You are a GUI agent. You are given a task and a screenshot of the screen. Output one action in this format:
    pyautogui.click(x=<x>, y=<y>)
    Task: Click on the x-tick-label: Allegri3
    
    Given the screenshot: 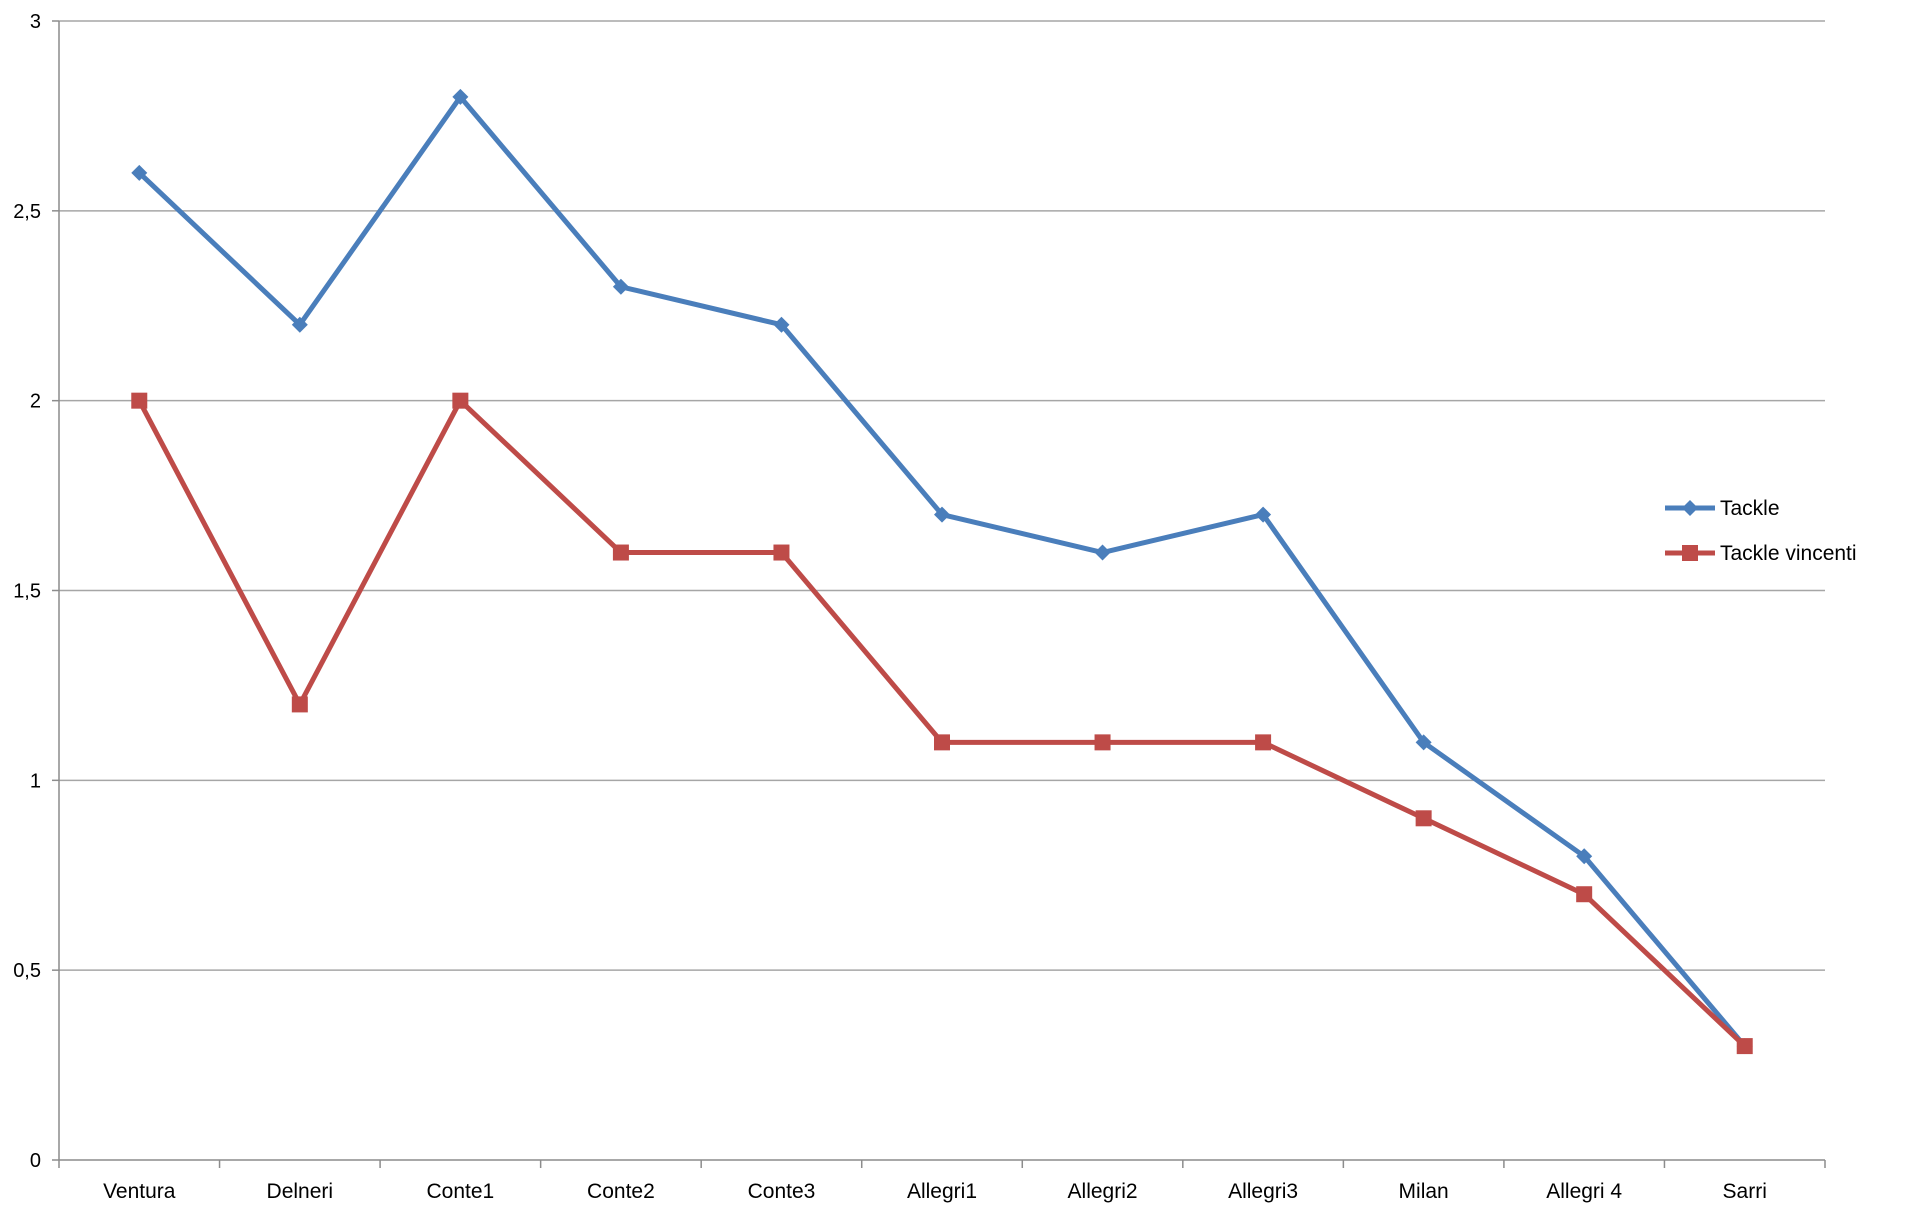 What is the action you would take?
    pyautogui.click(x=1263, y=1191)
    